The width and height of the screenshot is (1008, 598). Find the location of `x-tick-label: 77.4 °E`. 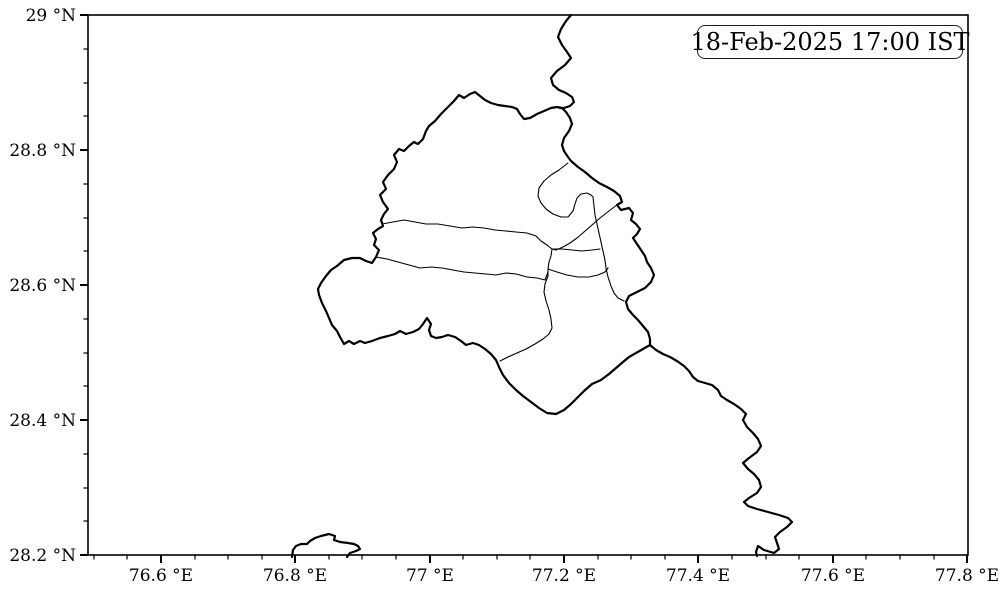

x-tick-label: 77.4 °E is located at coordinates (698, 576).